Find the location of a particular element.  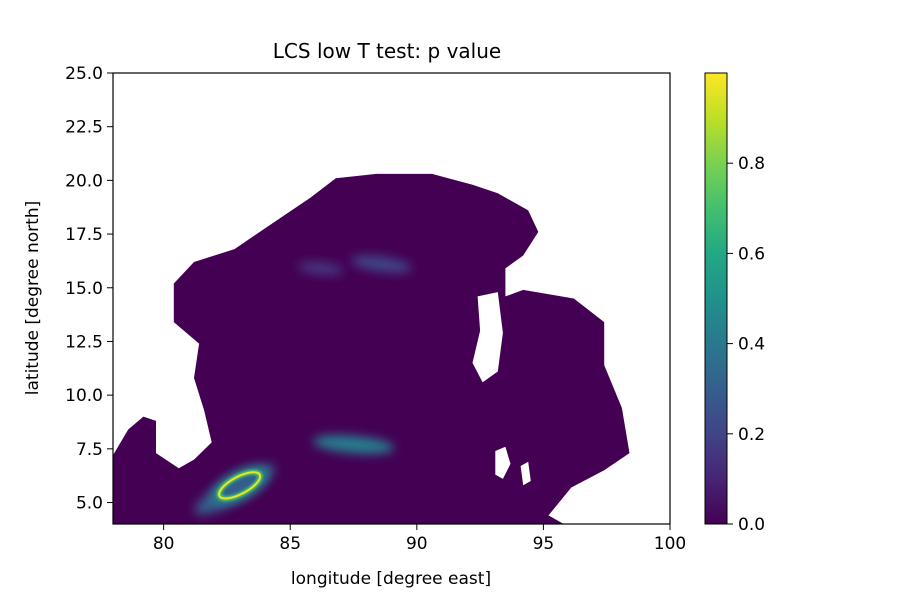

y-tick-label: 15.0 is located at coordinates (84, 289).